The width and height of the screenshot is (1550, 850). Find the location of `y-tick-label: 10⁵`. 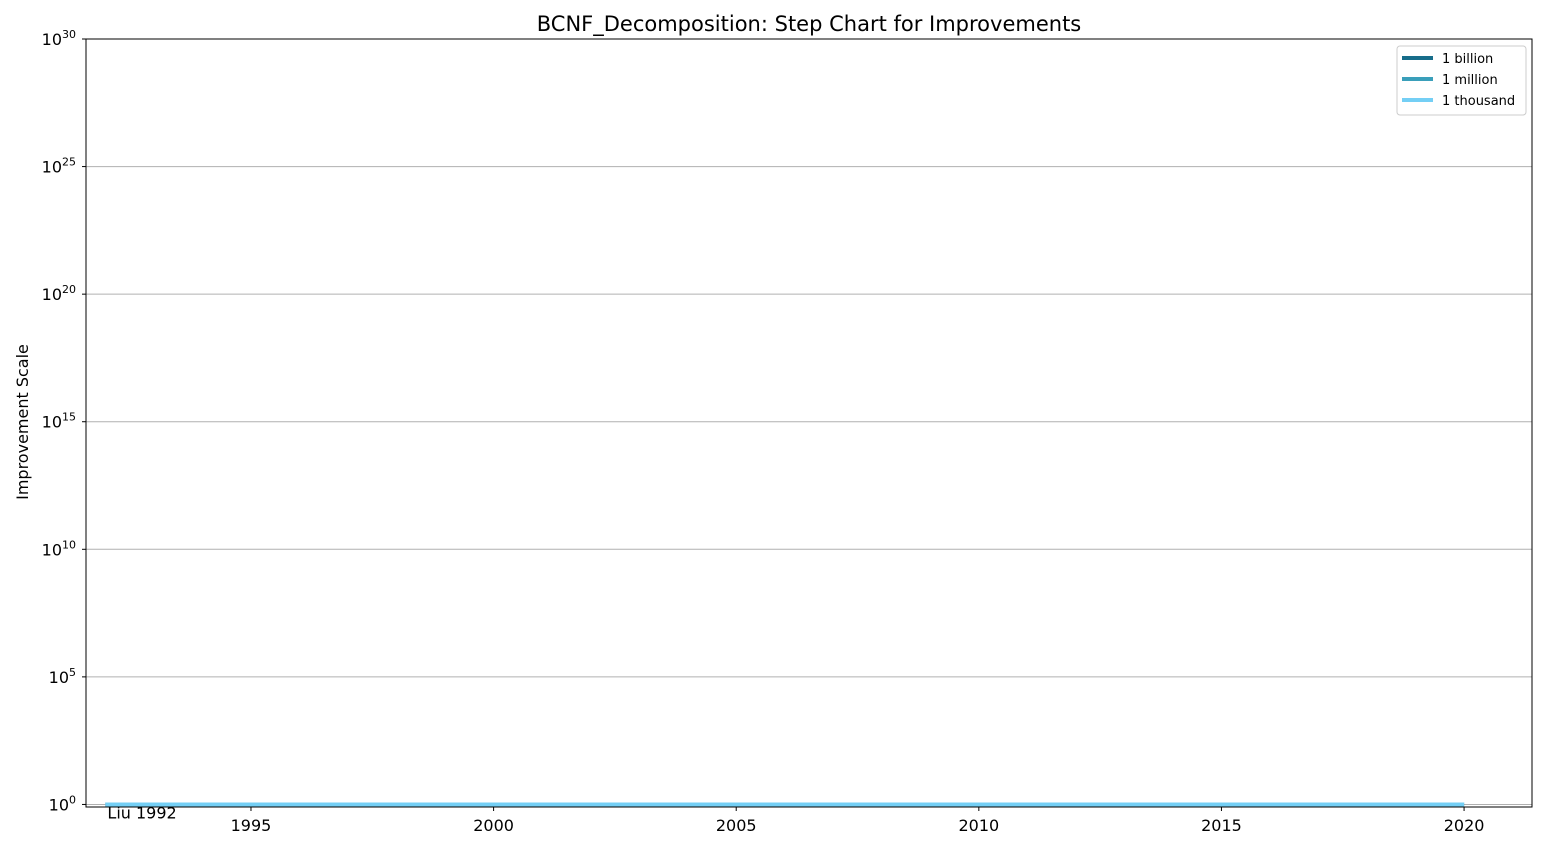

y-tick-label: 10⁵ is located at coordinates (62, 676).